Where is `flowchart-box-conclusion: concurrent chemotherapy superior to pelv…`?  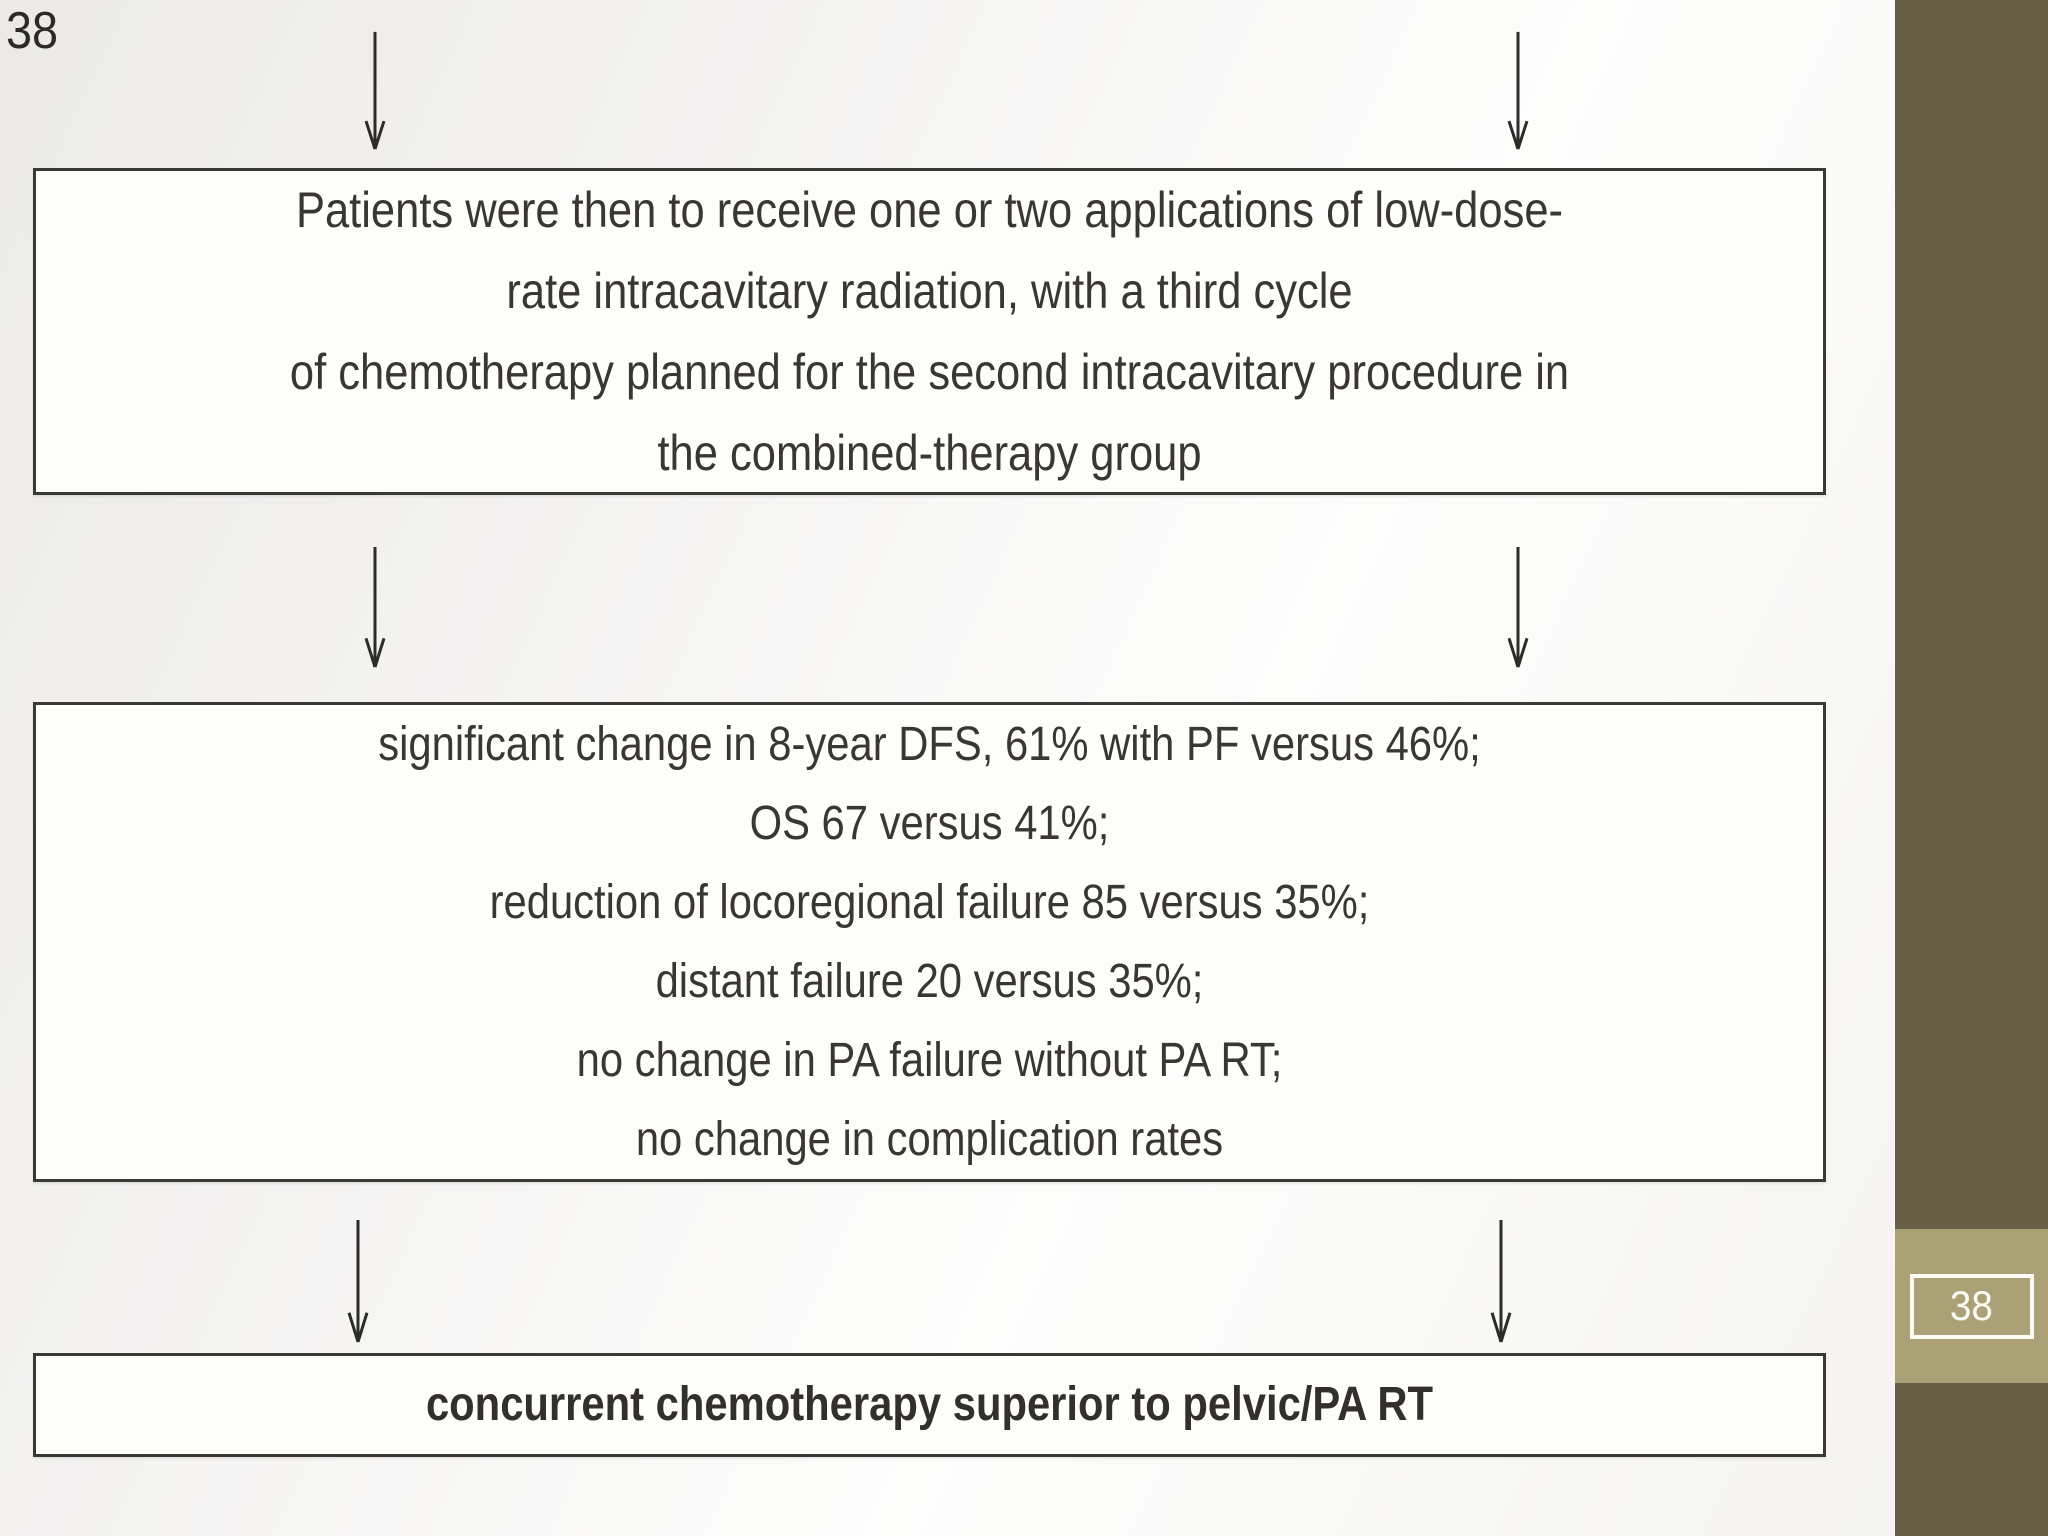 flowchart-box-conclusion: concurrent chemotherapy superior to pelv… is located at coordinates (929, 1405).